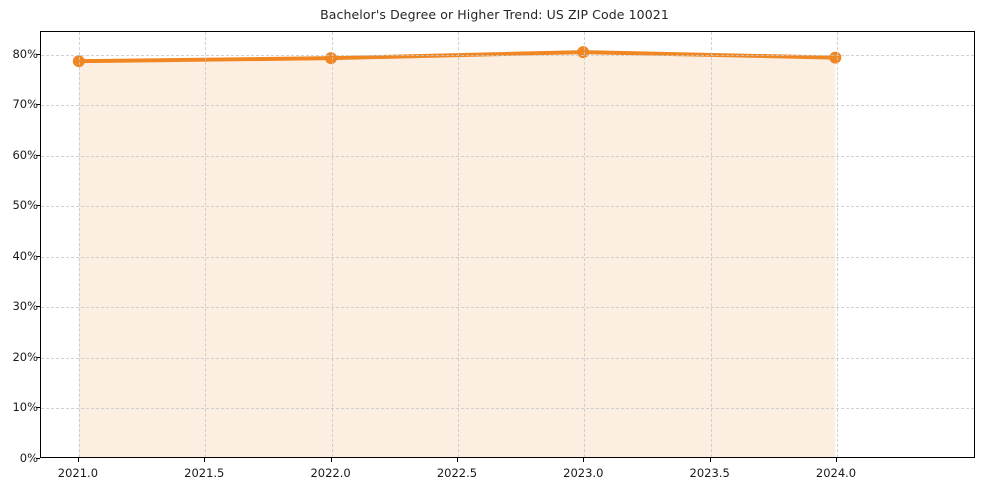 Image resolution: width=989 pixels, height=490 pixels. What do you see at coordinates (25, 306) in the screenshot?
I see `y-axis-tick-label: 30%` at bounding box center [25, 306].